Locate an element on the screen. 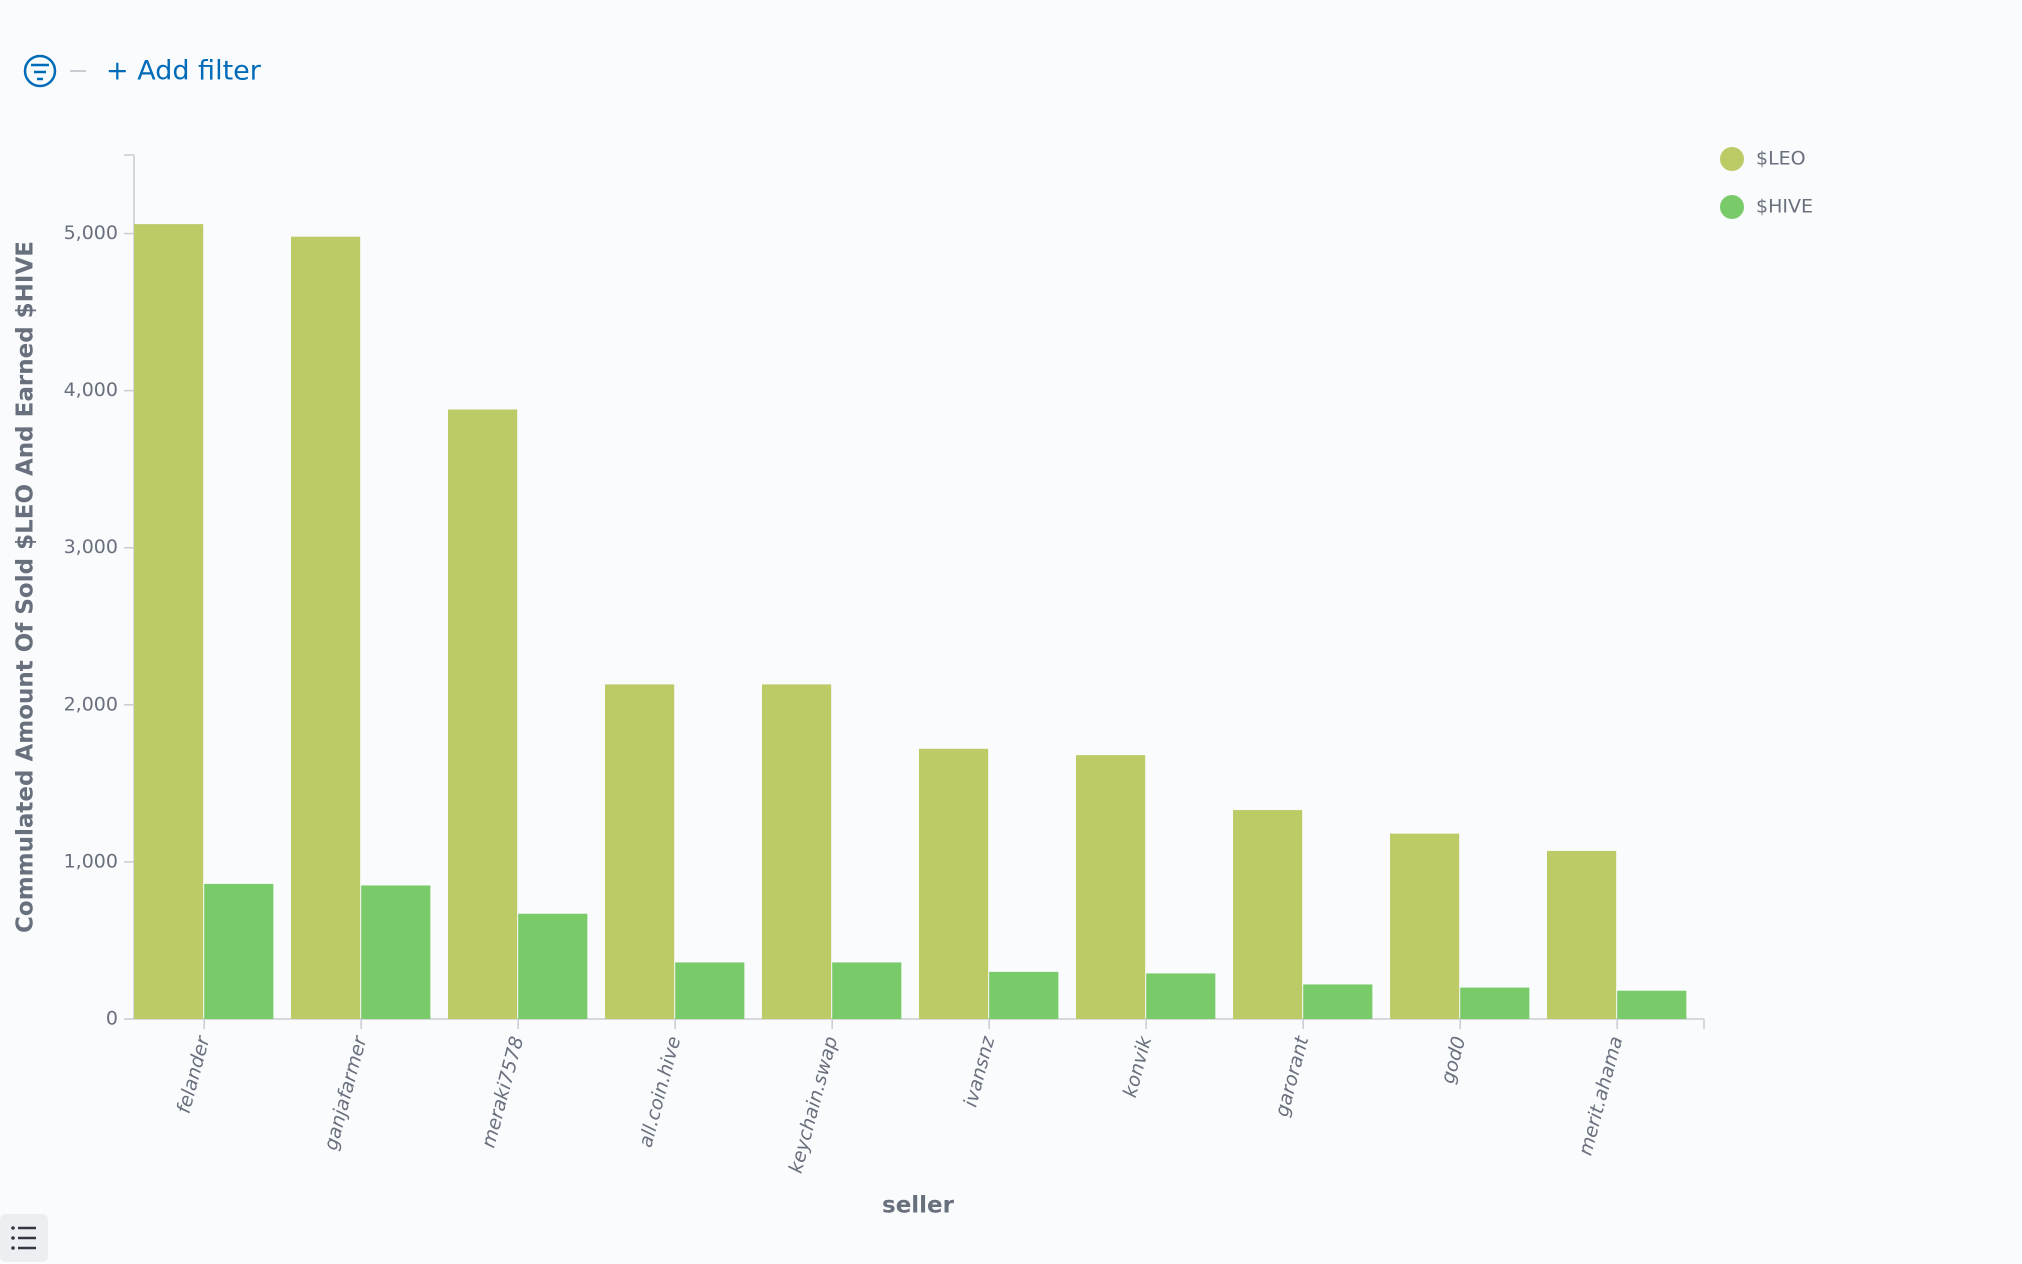 This screenshot has width=2022, height=1264. legend-label: $HIVE is located at coordinates (1784, 207).